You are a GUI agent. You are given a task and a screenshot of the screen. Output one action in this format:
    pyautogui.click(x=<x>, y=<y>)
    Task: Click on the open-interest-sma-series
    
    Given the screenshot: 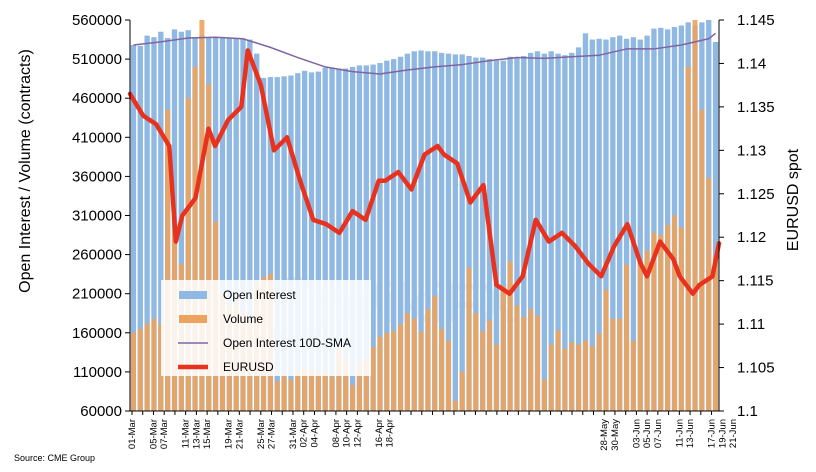 What is the action you would take?
    pyautogui.click(x=425, y=53)
    